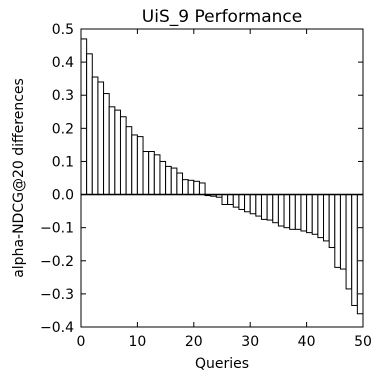  What do you see at coordinates (81, 342) in the screenshot?
I see `x-tick-label: 0` at bounding box center [81, 342].